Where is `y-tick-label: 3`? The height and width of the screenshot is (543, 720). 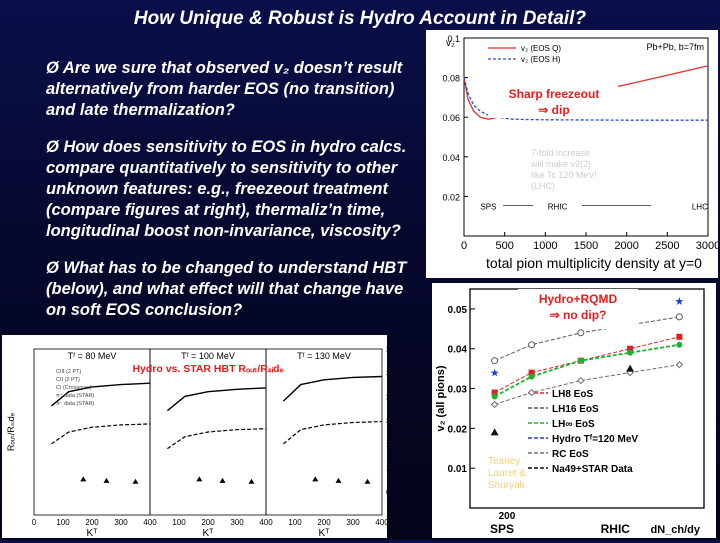 y-tick-label: 3 is located at coordinates (386, 374).